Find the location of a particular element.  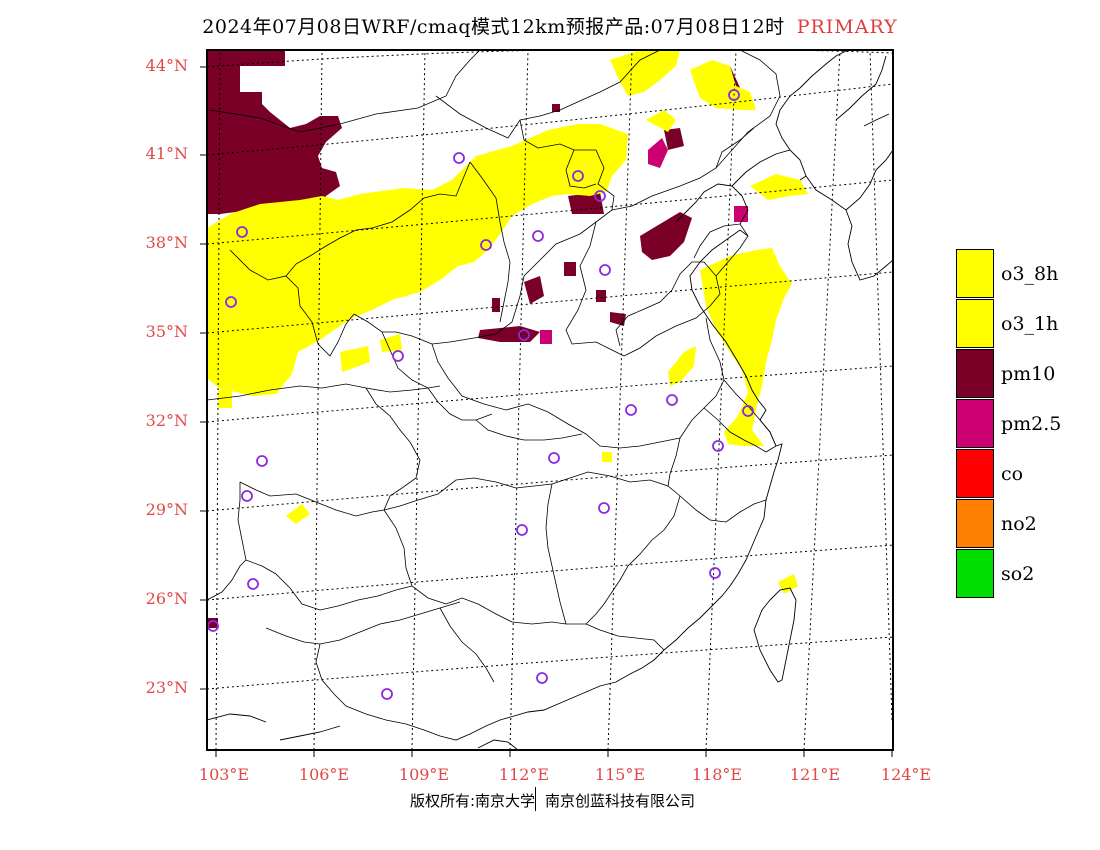

lon-label-124: 124°E is located at coordinates (906, 774).